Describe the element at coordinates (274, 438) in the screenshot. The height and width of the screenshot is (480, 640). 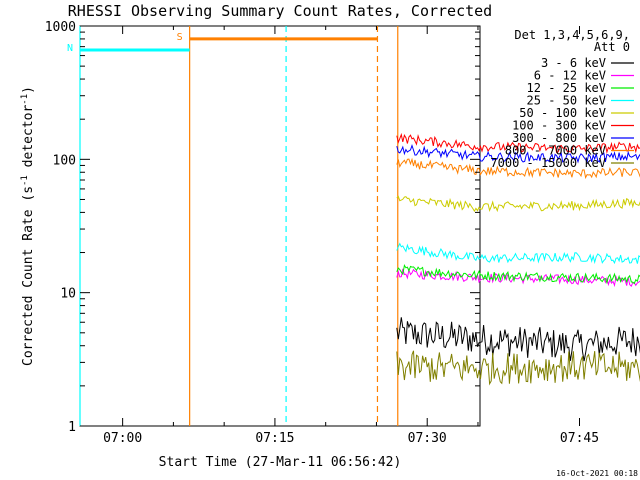
I see `x-tick-label-1: 07:15` at that location.